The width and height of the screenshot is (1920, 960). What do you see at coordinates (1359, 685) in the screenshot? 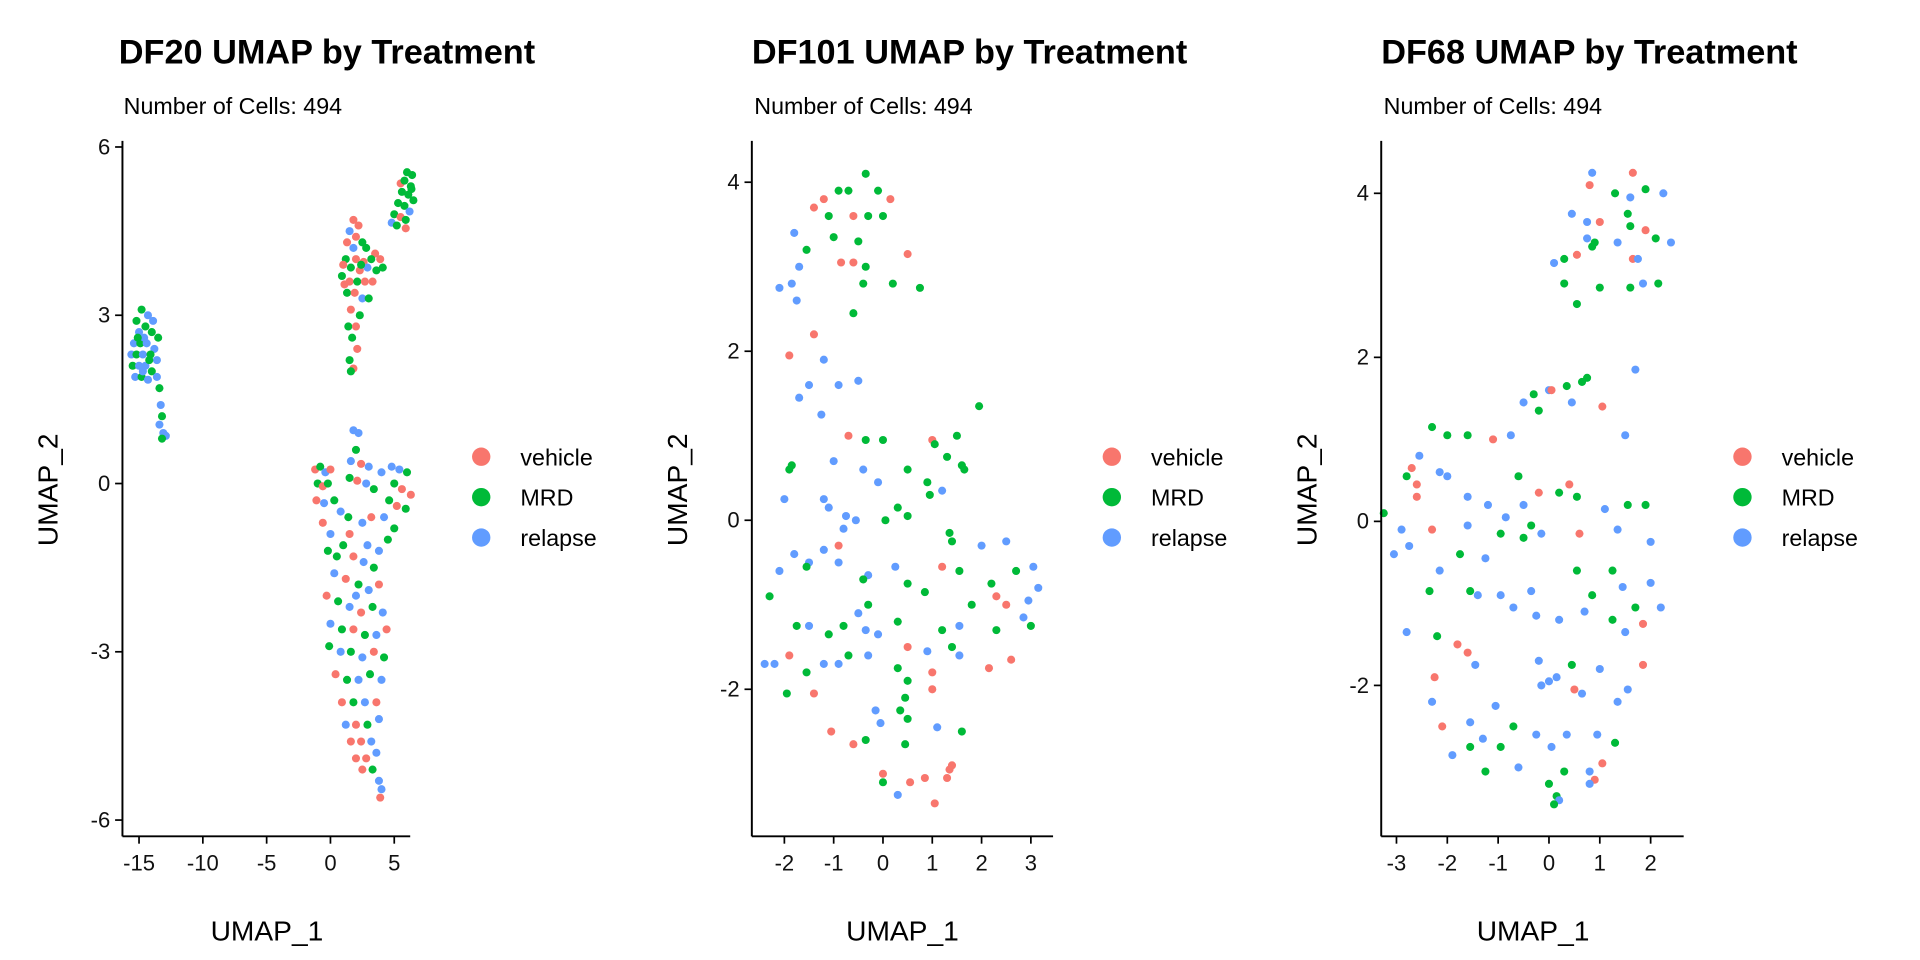
I see `y-tick-label: -2` at bounding box center [1359, 685].